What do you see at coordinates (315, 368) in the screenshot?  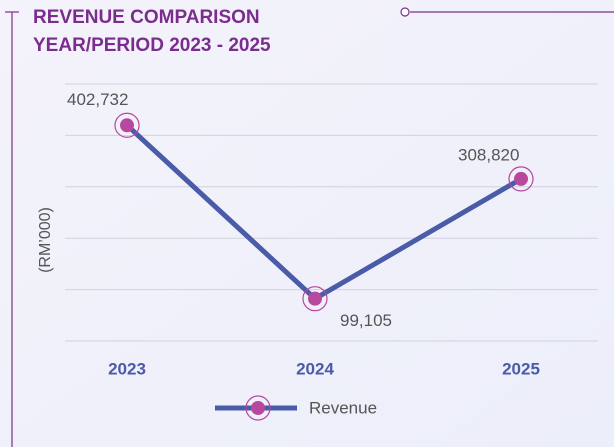 I see `x-tick-label: 2024` at bounding box center [315, 368].